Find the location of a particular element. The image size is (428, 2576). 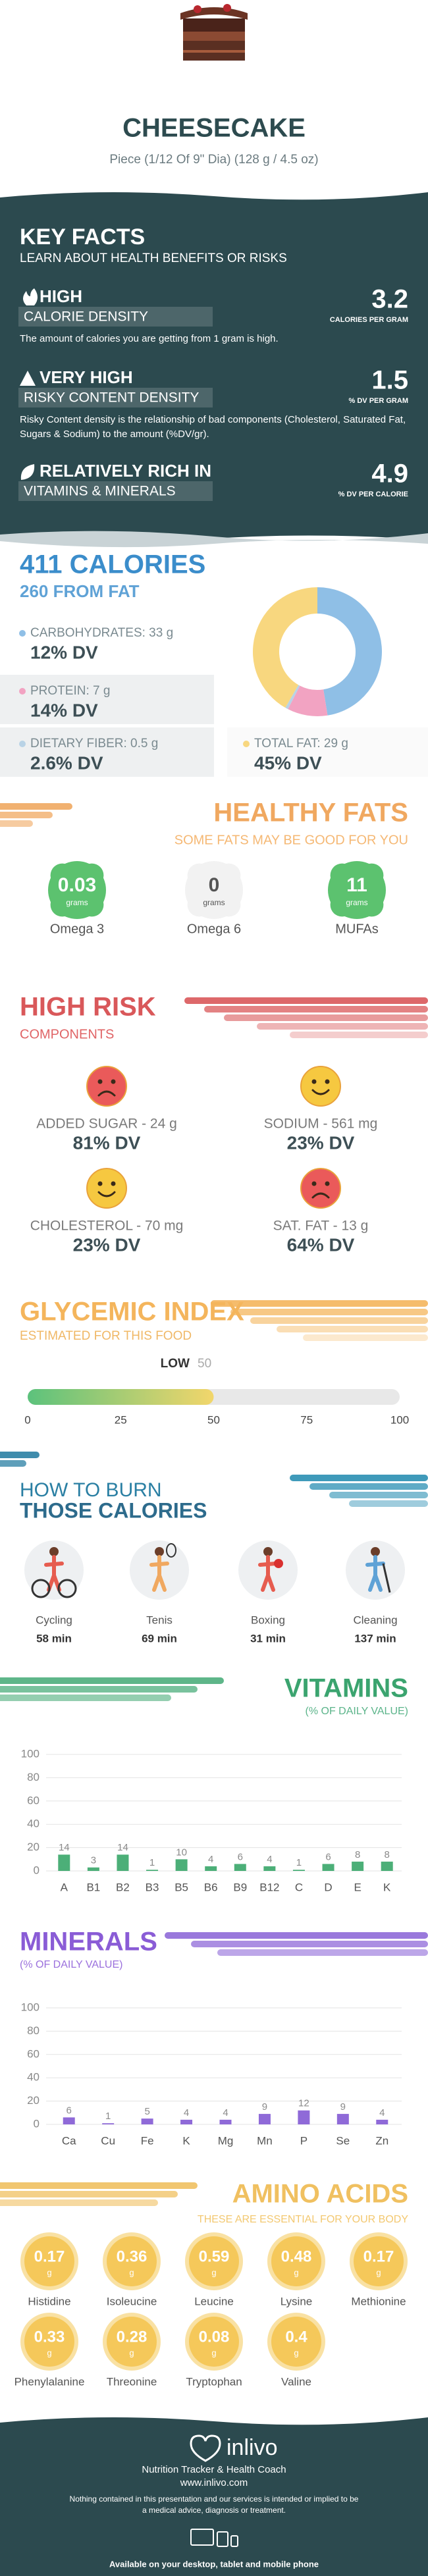

fat-circle is located at coordinates (357, 890).